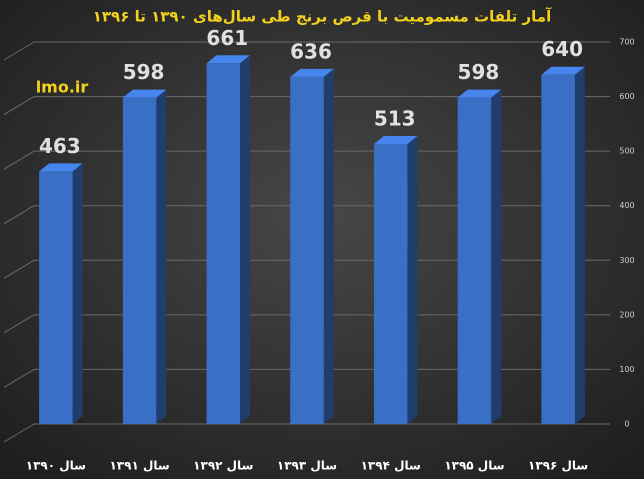 The height and width of the screenshot is (479, 644). I want to click on x-tick-label: سال ۱۳۹۳, so click(307, 466).